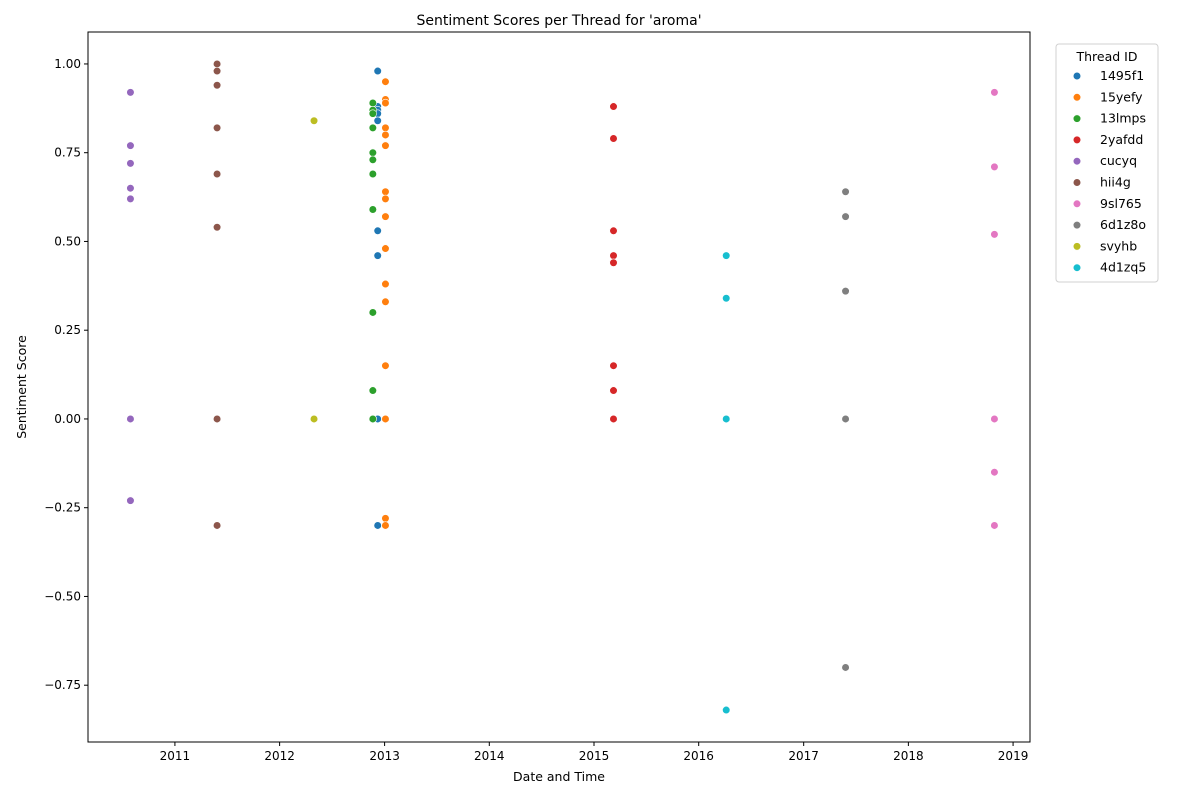 The height and width of the screenshot is (800, 1200). I want to click on legend-label: 6d1z8o, so click(1123, 224).